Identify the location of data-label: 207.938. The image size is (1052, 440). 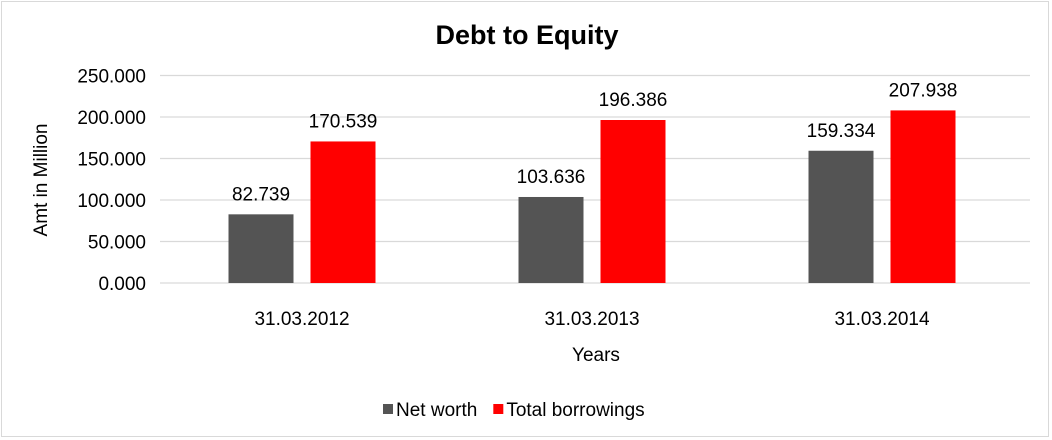
(923, 90).